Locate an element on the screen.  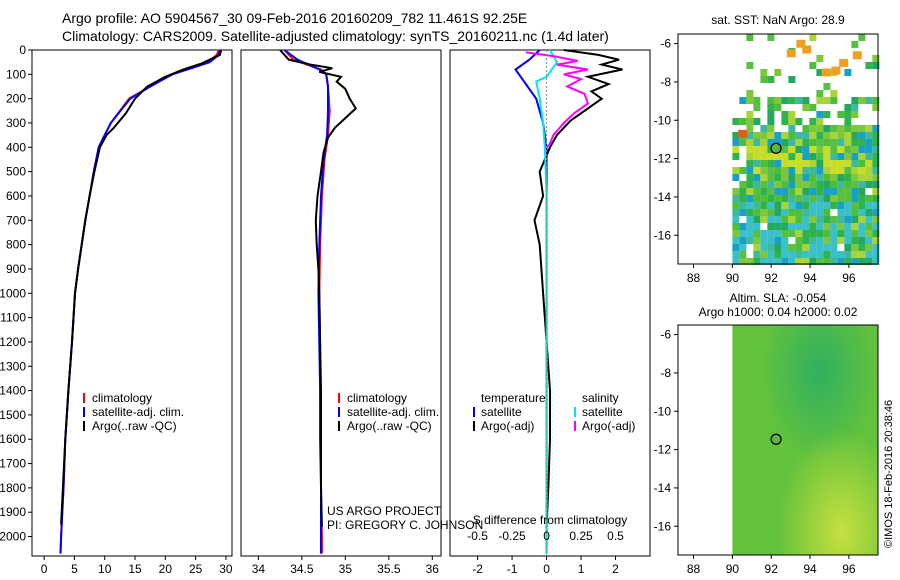
difference-stick-label: 0.5 is located at coordinates (615, 536).